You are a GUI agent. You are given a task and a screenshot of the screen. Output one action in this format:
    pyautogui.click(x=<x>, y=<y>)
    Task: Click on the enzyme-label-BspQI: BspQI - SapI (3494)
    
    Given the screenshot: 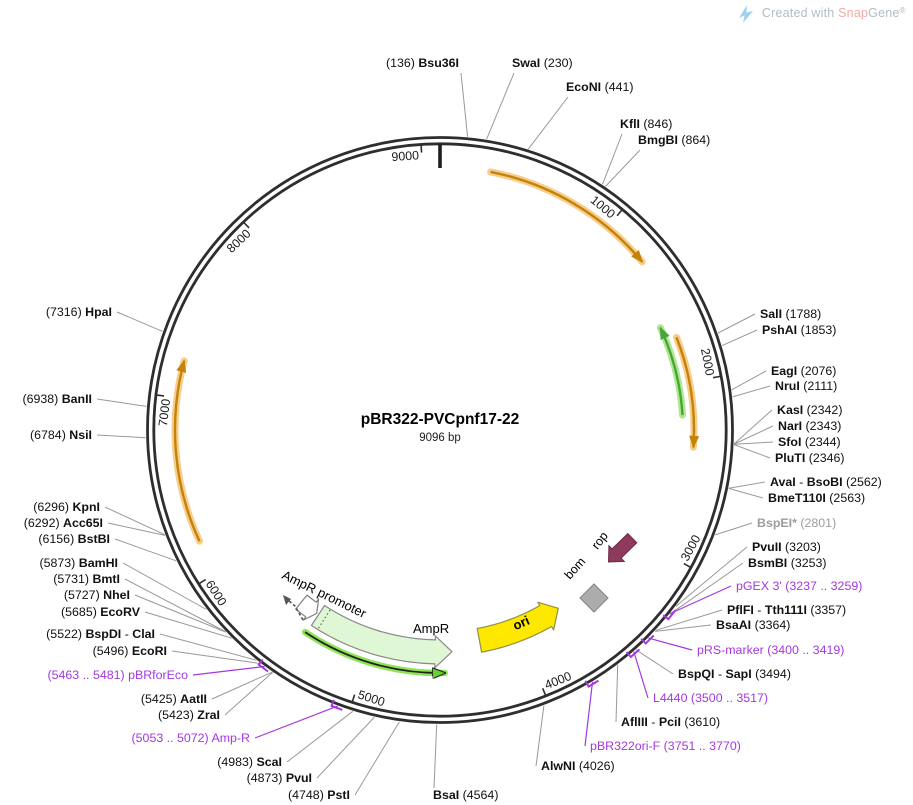 What is the action you would take?
    pyautogui.click(x=734, y=674)
    